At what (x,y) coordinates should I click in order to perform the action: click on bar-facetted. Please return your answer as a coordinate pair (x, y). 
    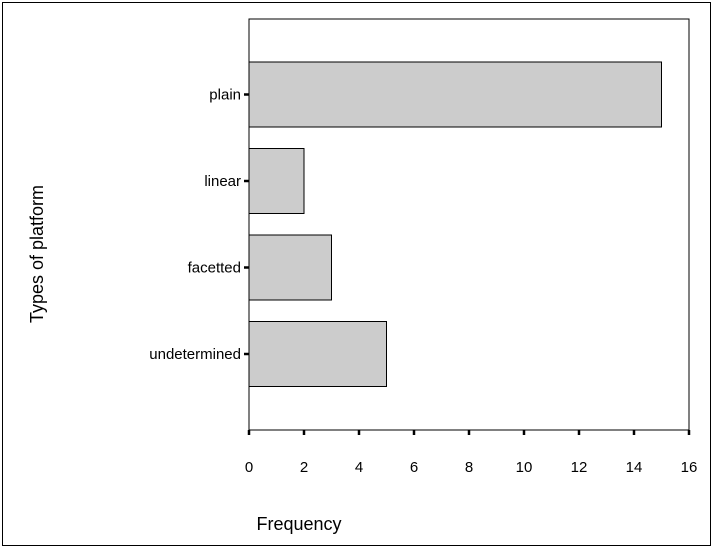
    Looking at the image, I should click on (290, 267).